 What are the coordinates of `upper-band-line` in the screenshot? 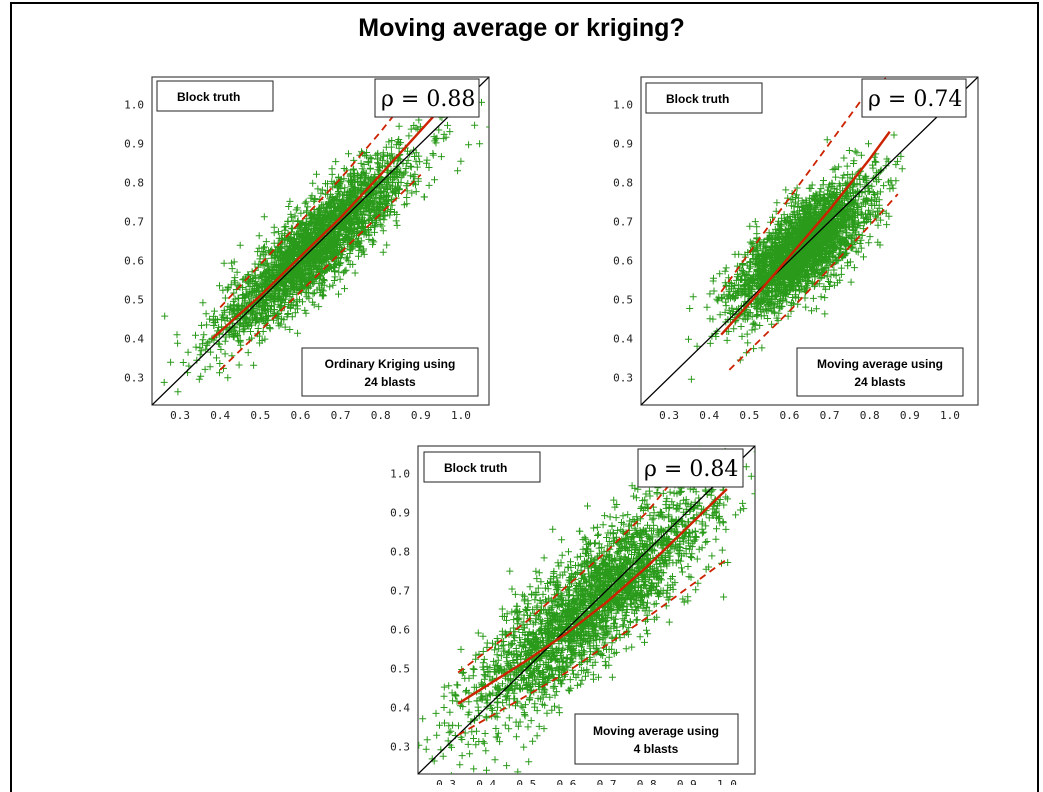 It's located at (314, 202).